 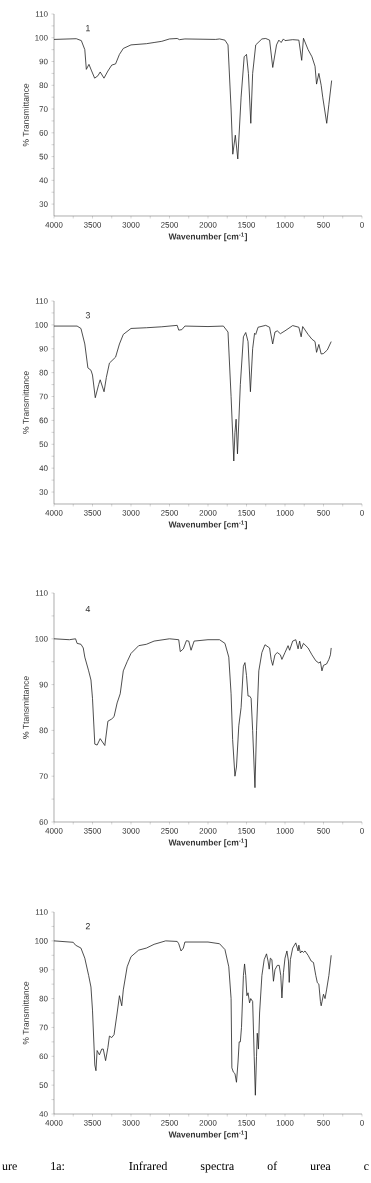 I want to click on annotation: 4, so click(x=88, y=609).